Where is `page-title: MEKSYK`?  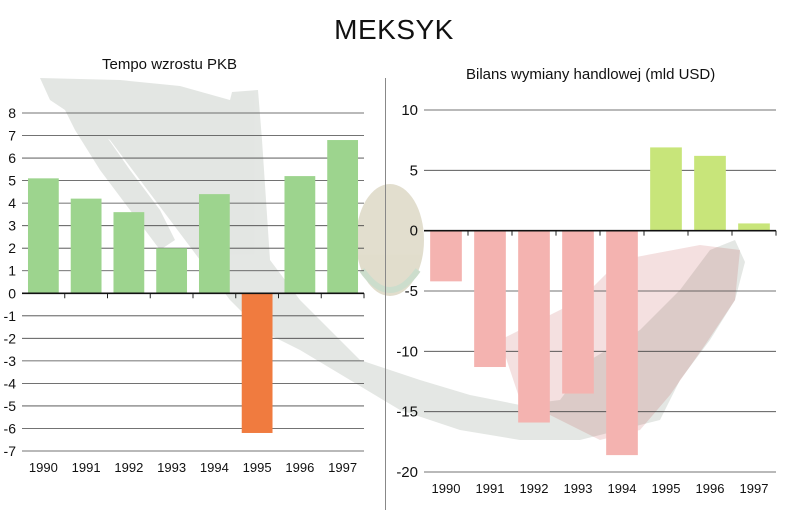 page-title: MEKSYK is located at coordinates (394, 29).